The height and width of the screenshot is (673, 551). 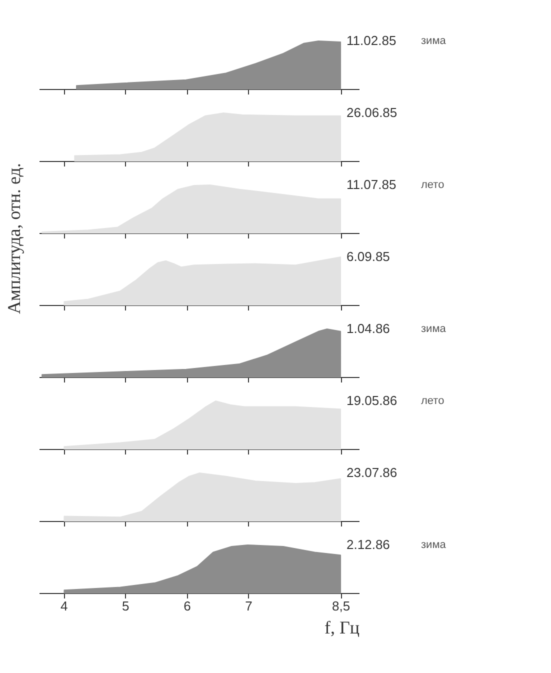 I want to click on series-label: 11.02.85, so click(x=371, y=40).